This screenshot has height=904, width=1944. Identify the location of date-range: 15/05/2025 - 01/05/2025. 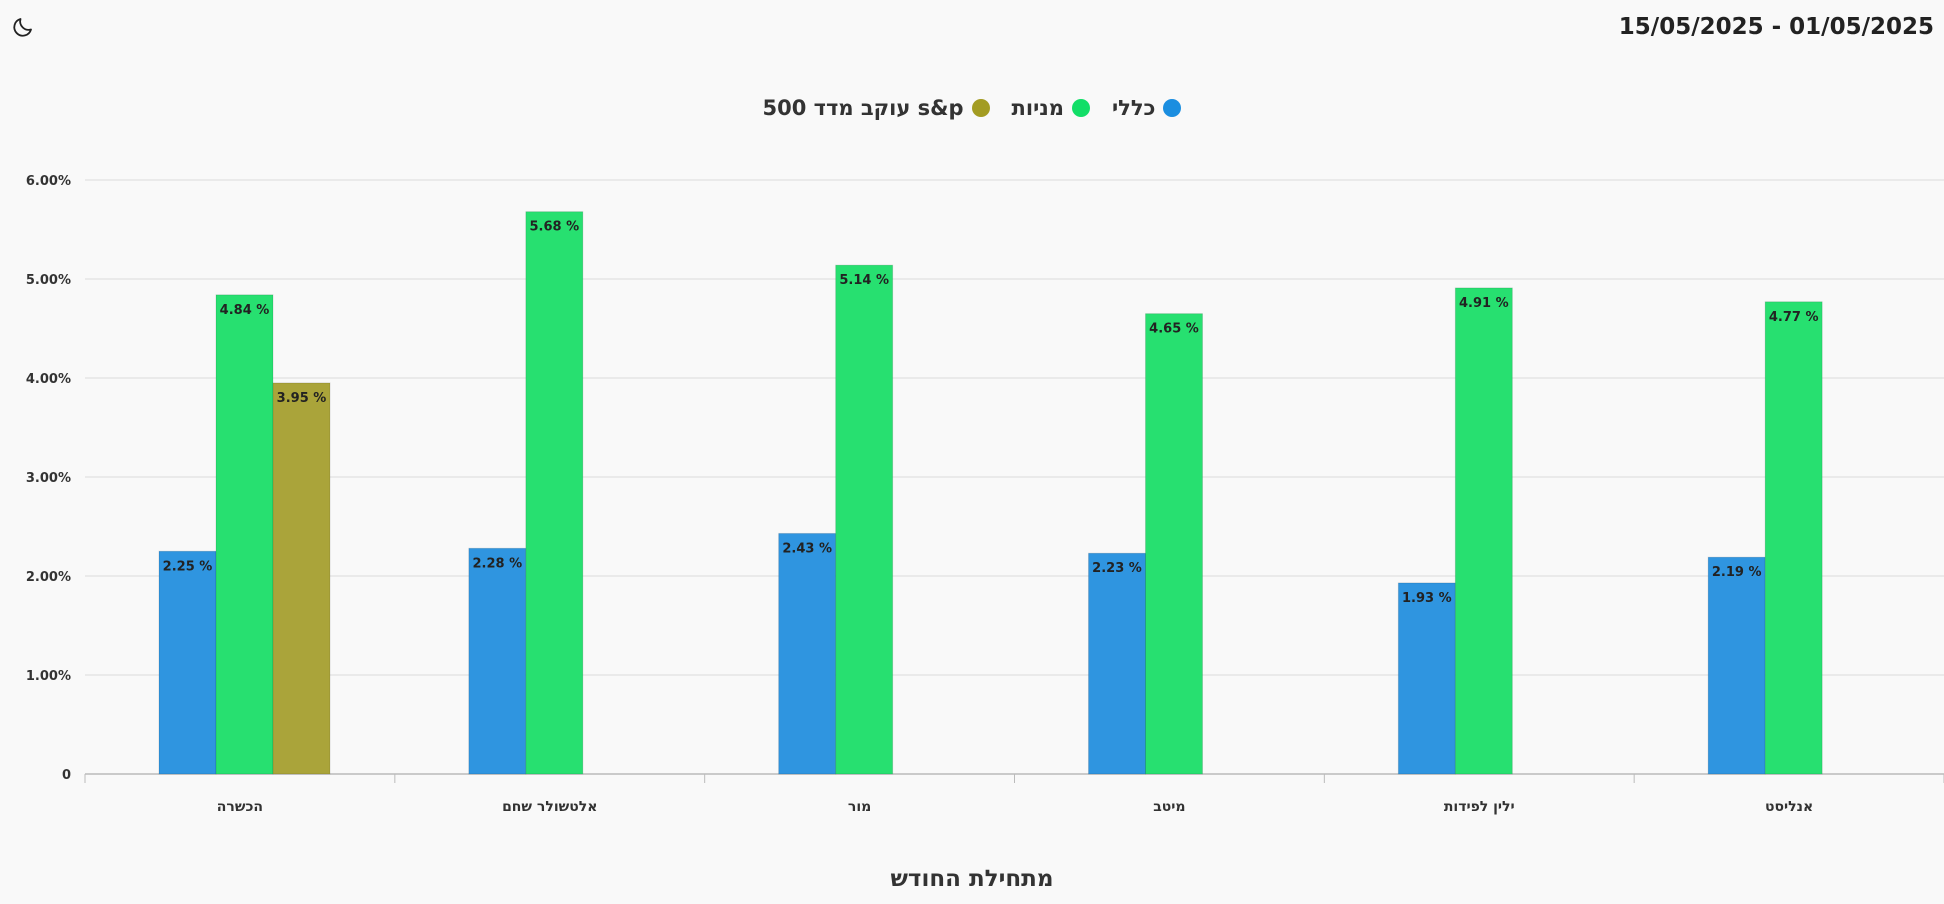
(1776, 27).